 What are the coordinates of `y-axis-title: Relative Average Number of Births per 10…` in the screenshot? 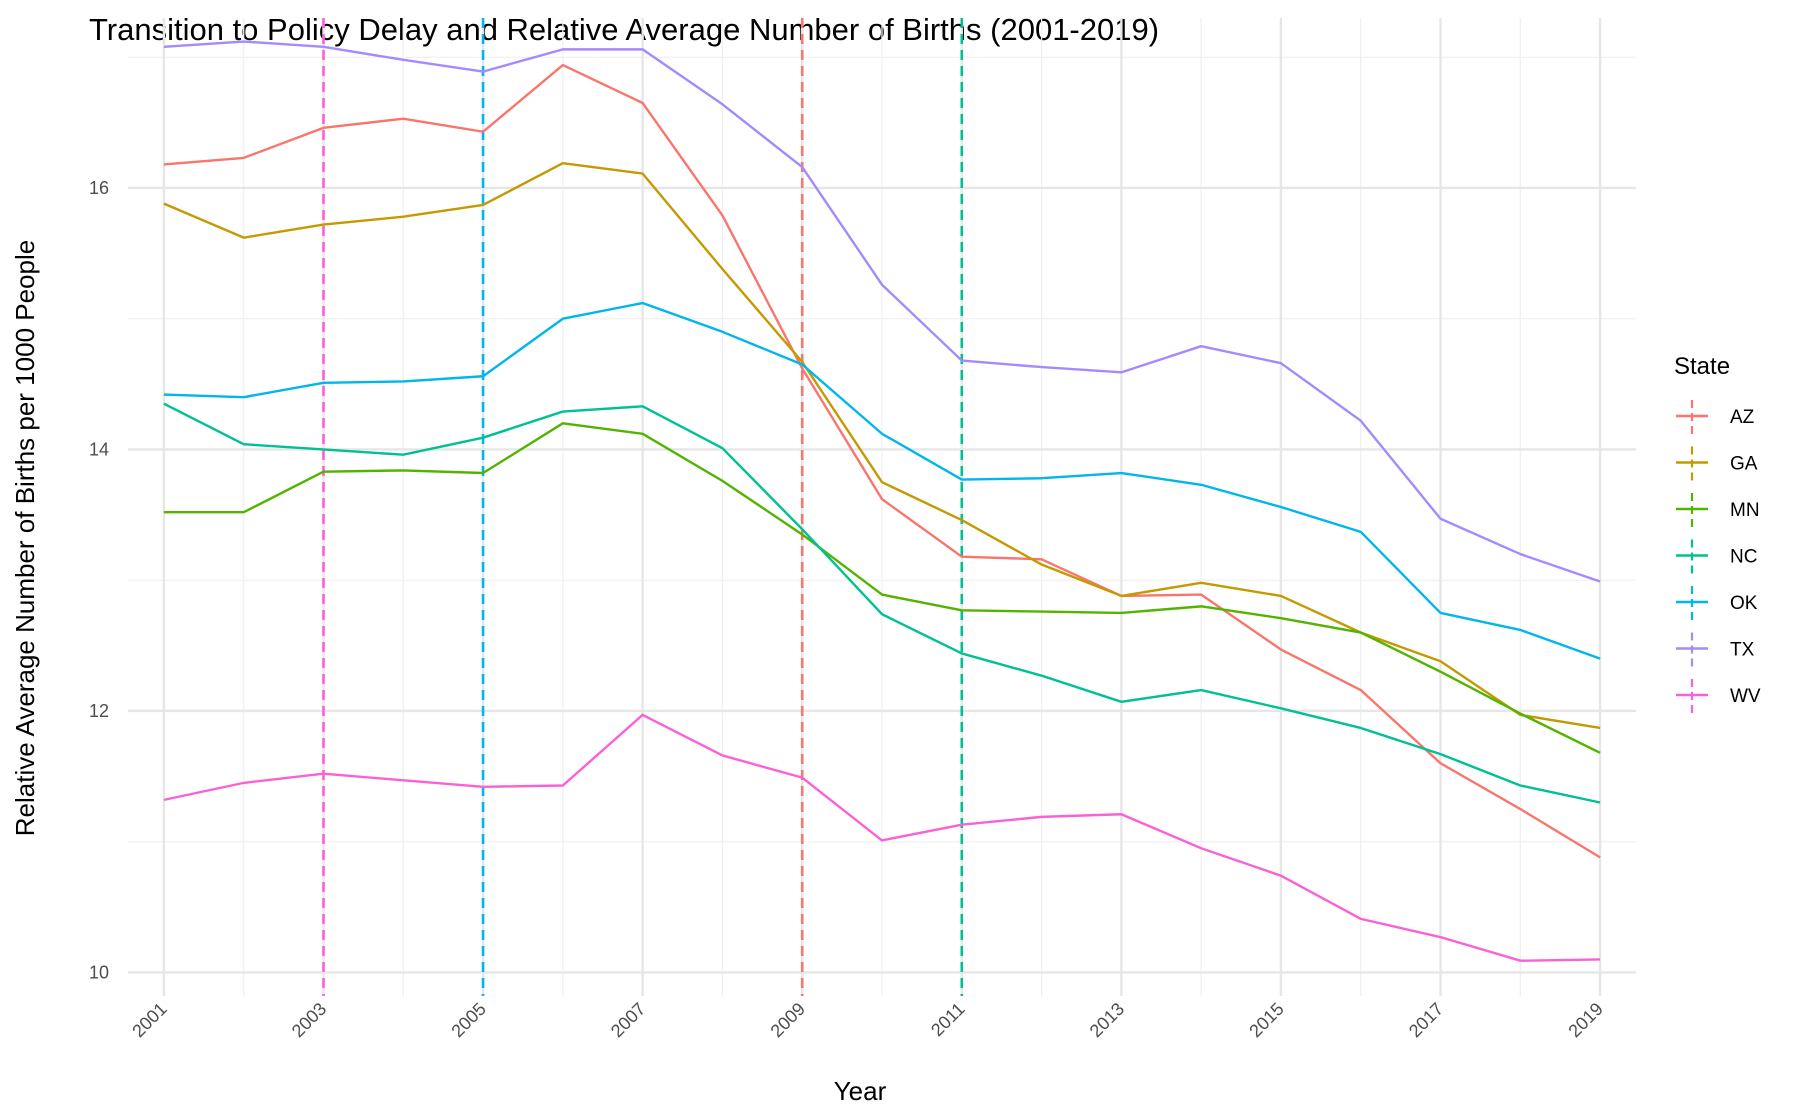 It's located at (25, 538).